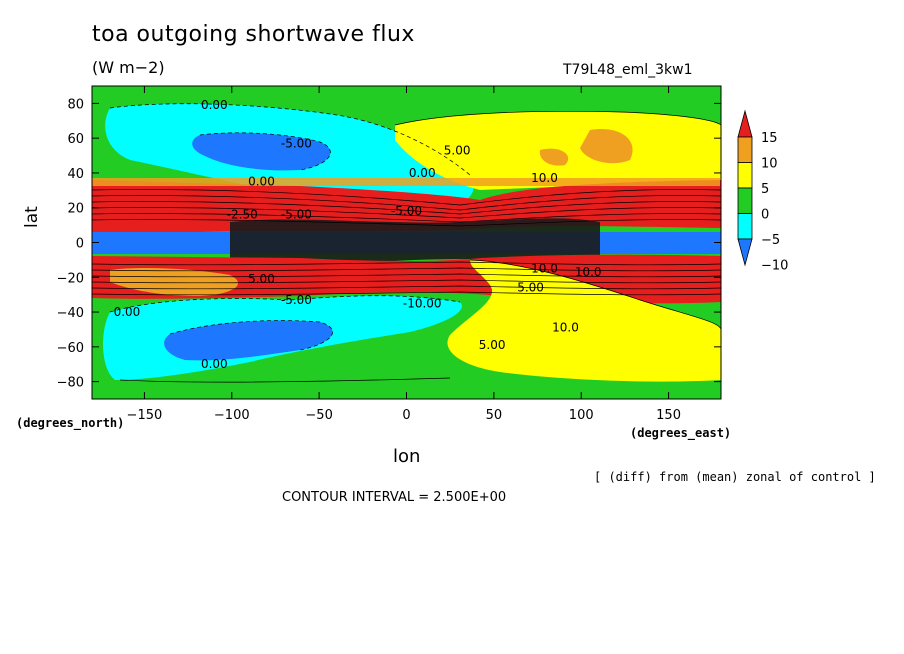 The width and height of the screenshot is (904, 654). Describe the element at coordinates (628, 70) in the screenshot. I see `run-label: T79L48_eml_3kw1` at that location.